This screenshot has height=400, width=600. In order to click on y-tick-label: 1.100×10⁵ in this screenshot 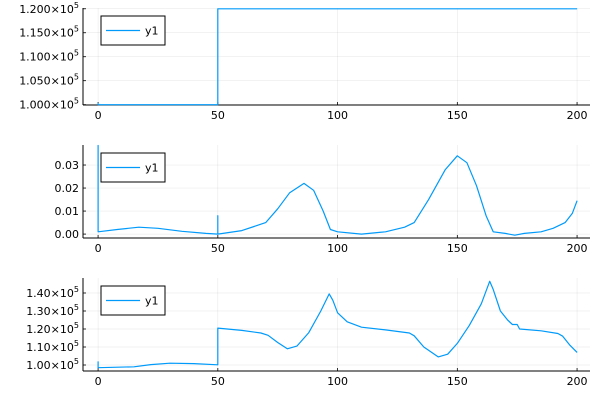, I will do `click(49, 56)`.